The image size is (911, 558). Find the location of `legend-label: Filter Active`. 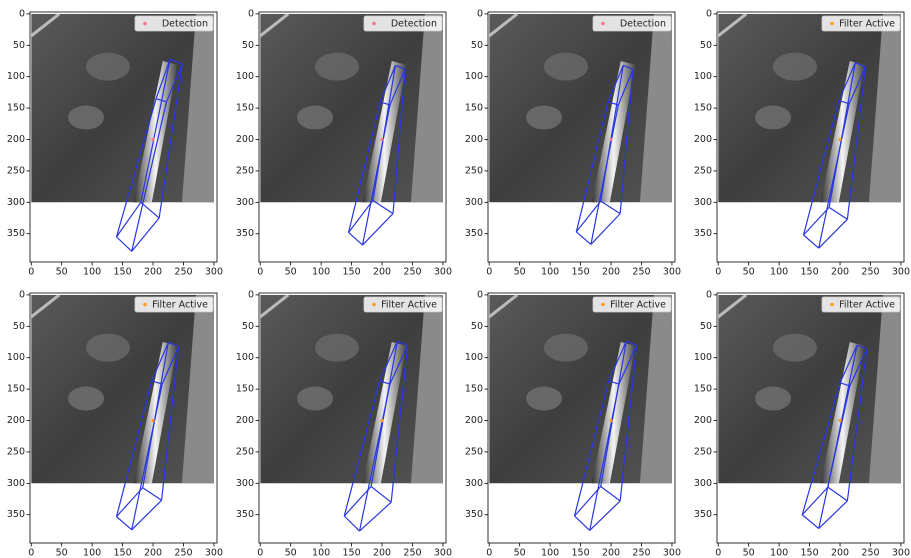

legend-label: Filter Active is located at coordinates (180, 305).